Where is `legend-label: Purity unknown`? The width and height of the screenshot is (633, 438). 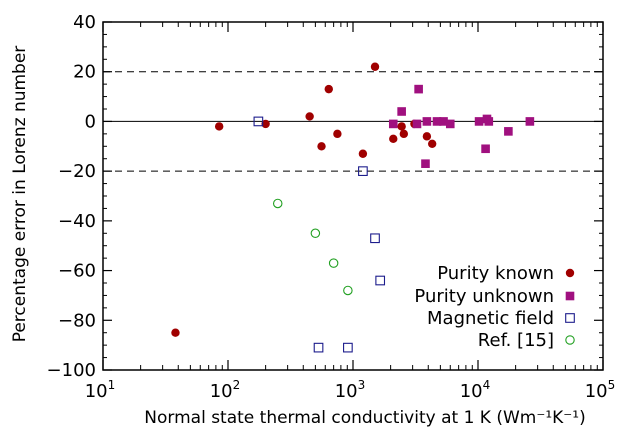
legend-label: Purity unknown is located at coordinates (484, 296).